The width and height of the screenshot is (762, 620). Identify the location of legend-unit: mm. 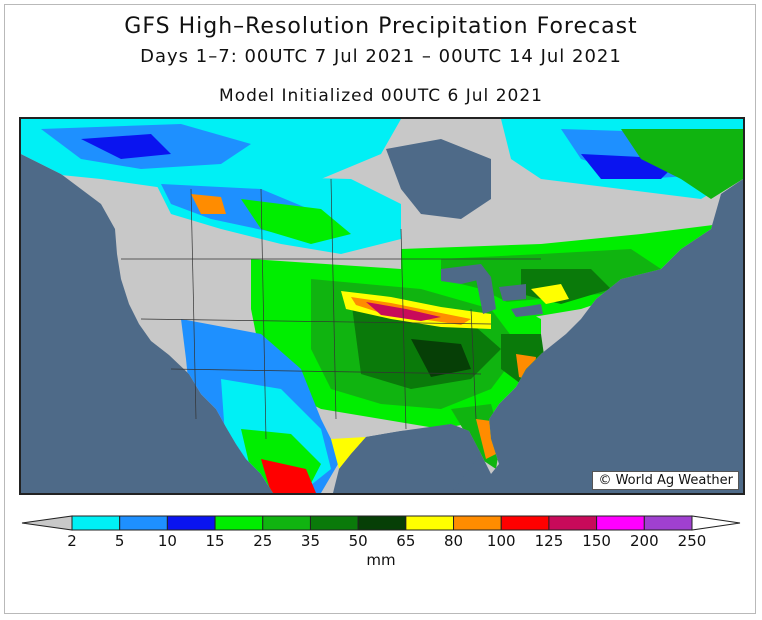
(381, 560).